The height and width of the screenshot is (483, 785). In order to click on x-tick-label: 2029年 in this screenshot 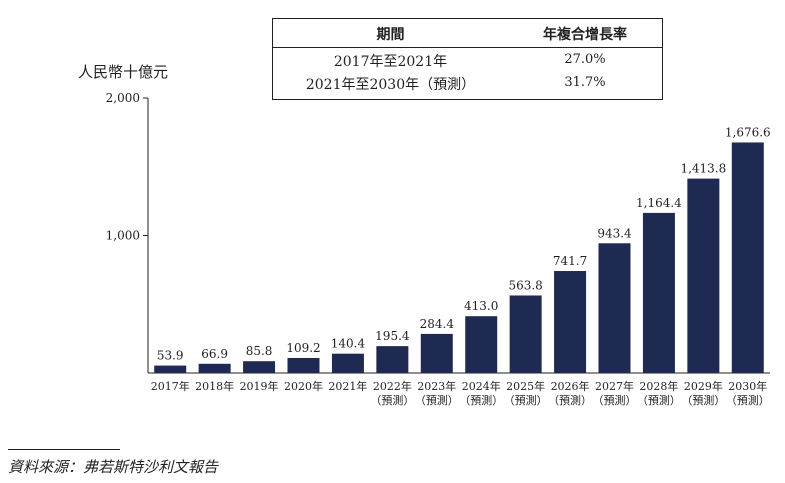, I will do `click(703, 386)`.